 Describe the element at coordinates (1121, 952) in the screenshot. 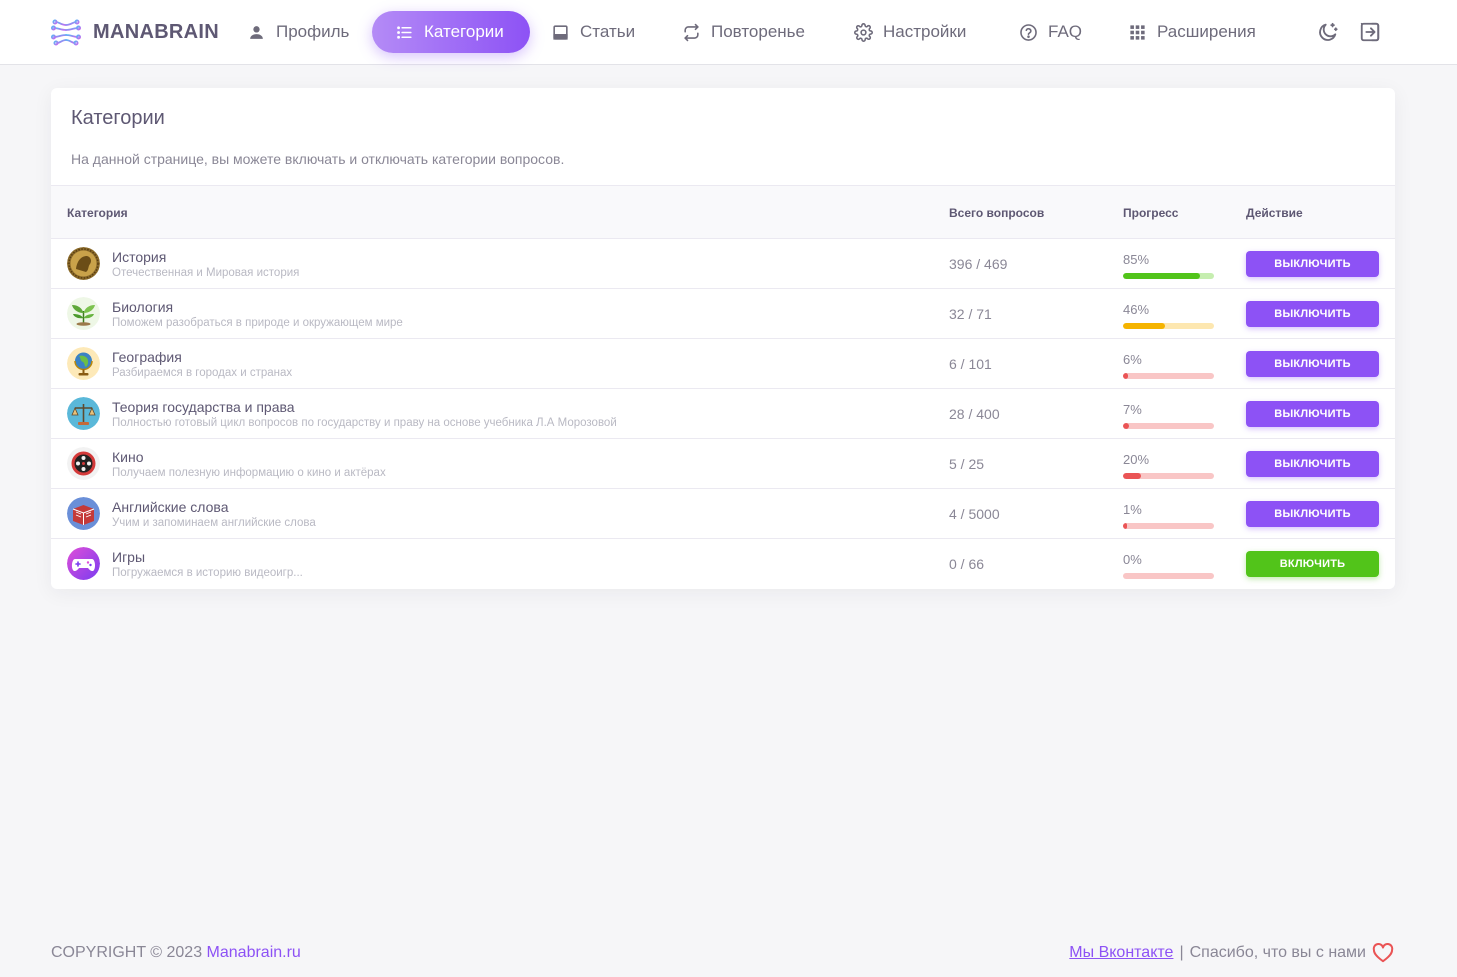

I see `vk-link: Мы Вконтакте` at that location.